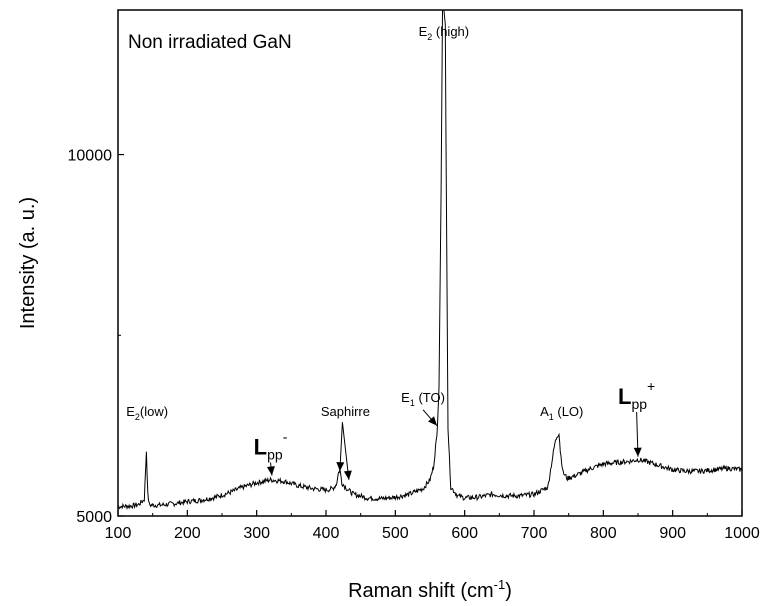 This screenshot has width=768, height=606. I want to click on x-tick-label: 300, so click(256, 533).